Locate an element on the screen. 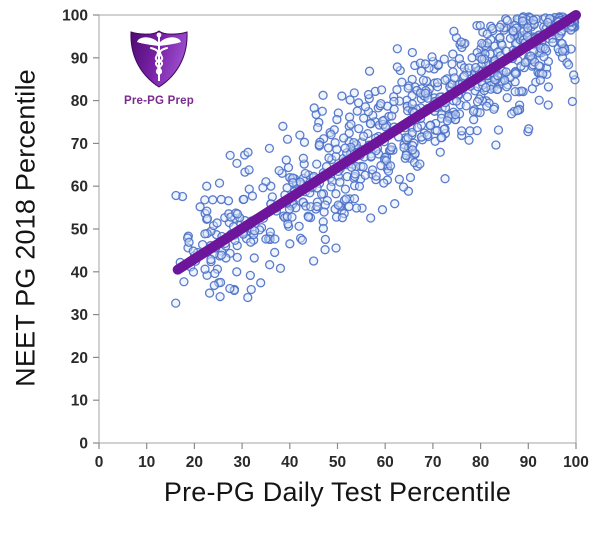 Image resolution: width=600 pixels, height=538 pixels. y-tick-label: 20 is located at coordinates (79, 358).